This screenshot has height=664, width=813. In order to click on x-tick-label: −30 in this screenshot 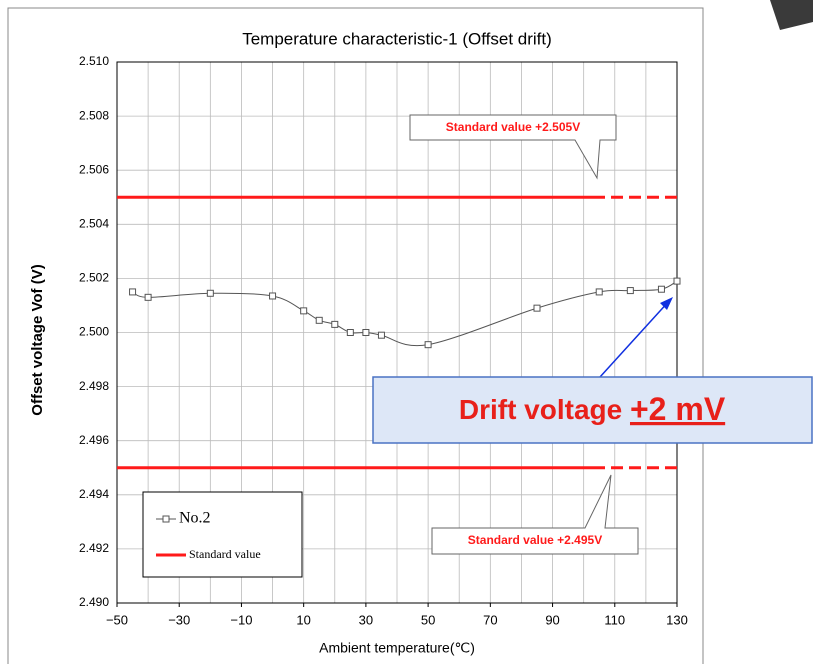, I will do `click(179, 619)`.